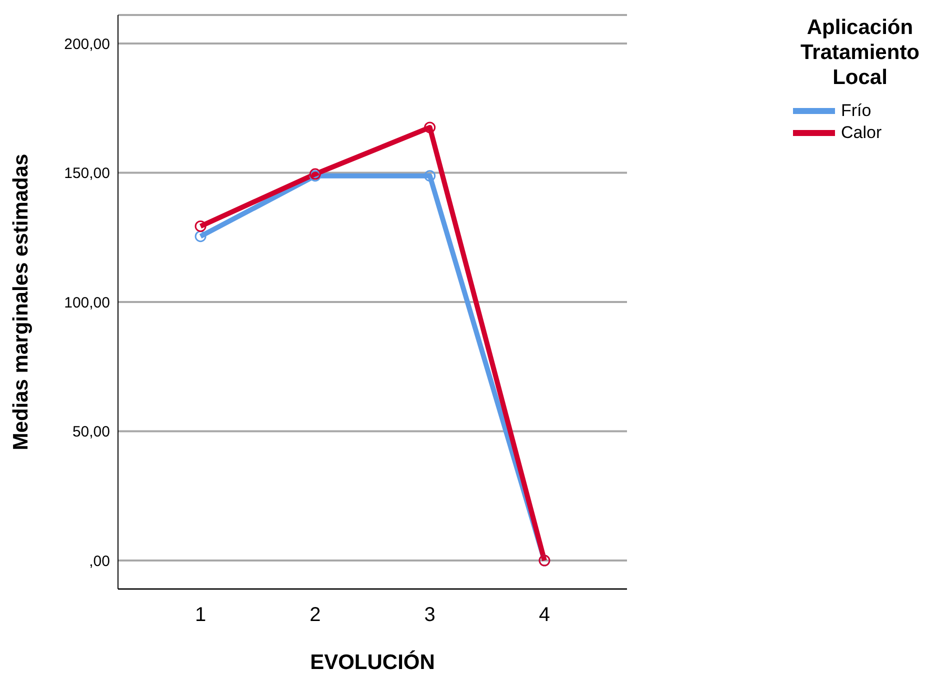 The image size is (945, 684). I want to click on y-tick-label: 100,00, so click(87, 303).